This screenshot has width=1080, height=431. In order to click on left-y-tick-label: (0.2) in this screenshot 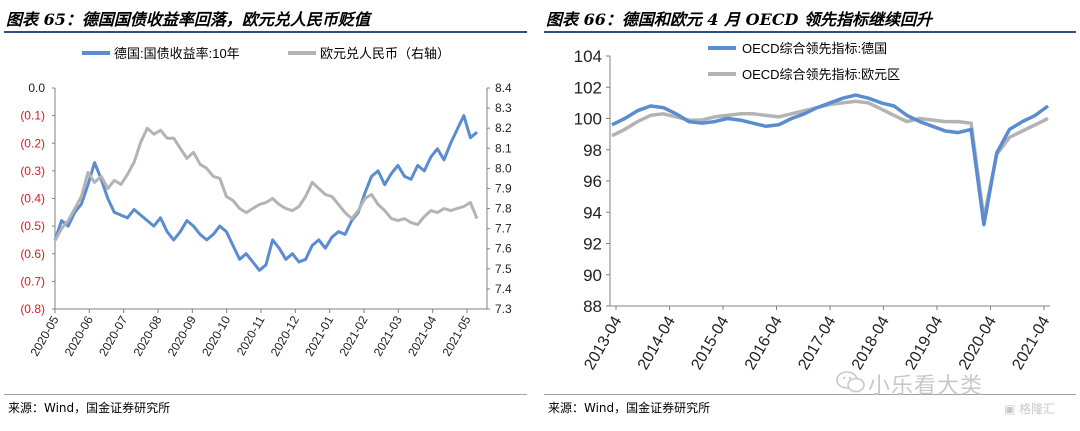, I will do `click(32, 143)`.